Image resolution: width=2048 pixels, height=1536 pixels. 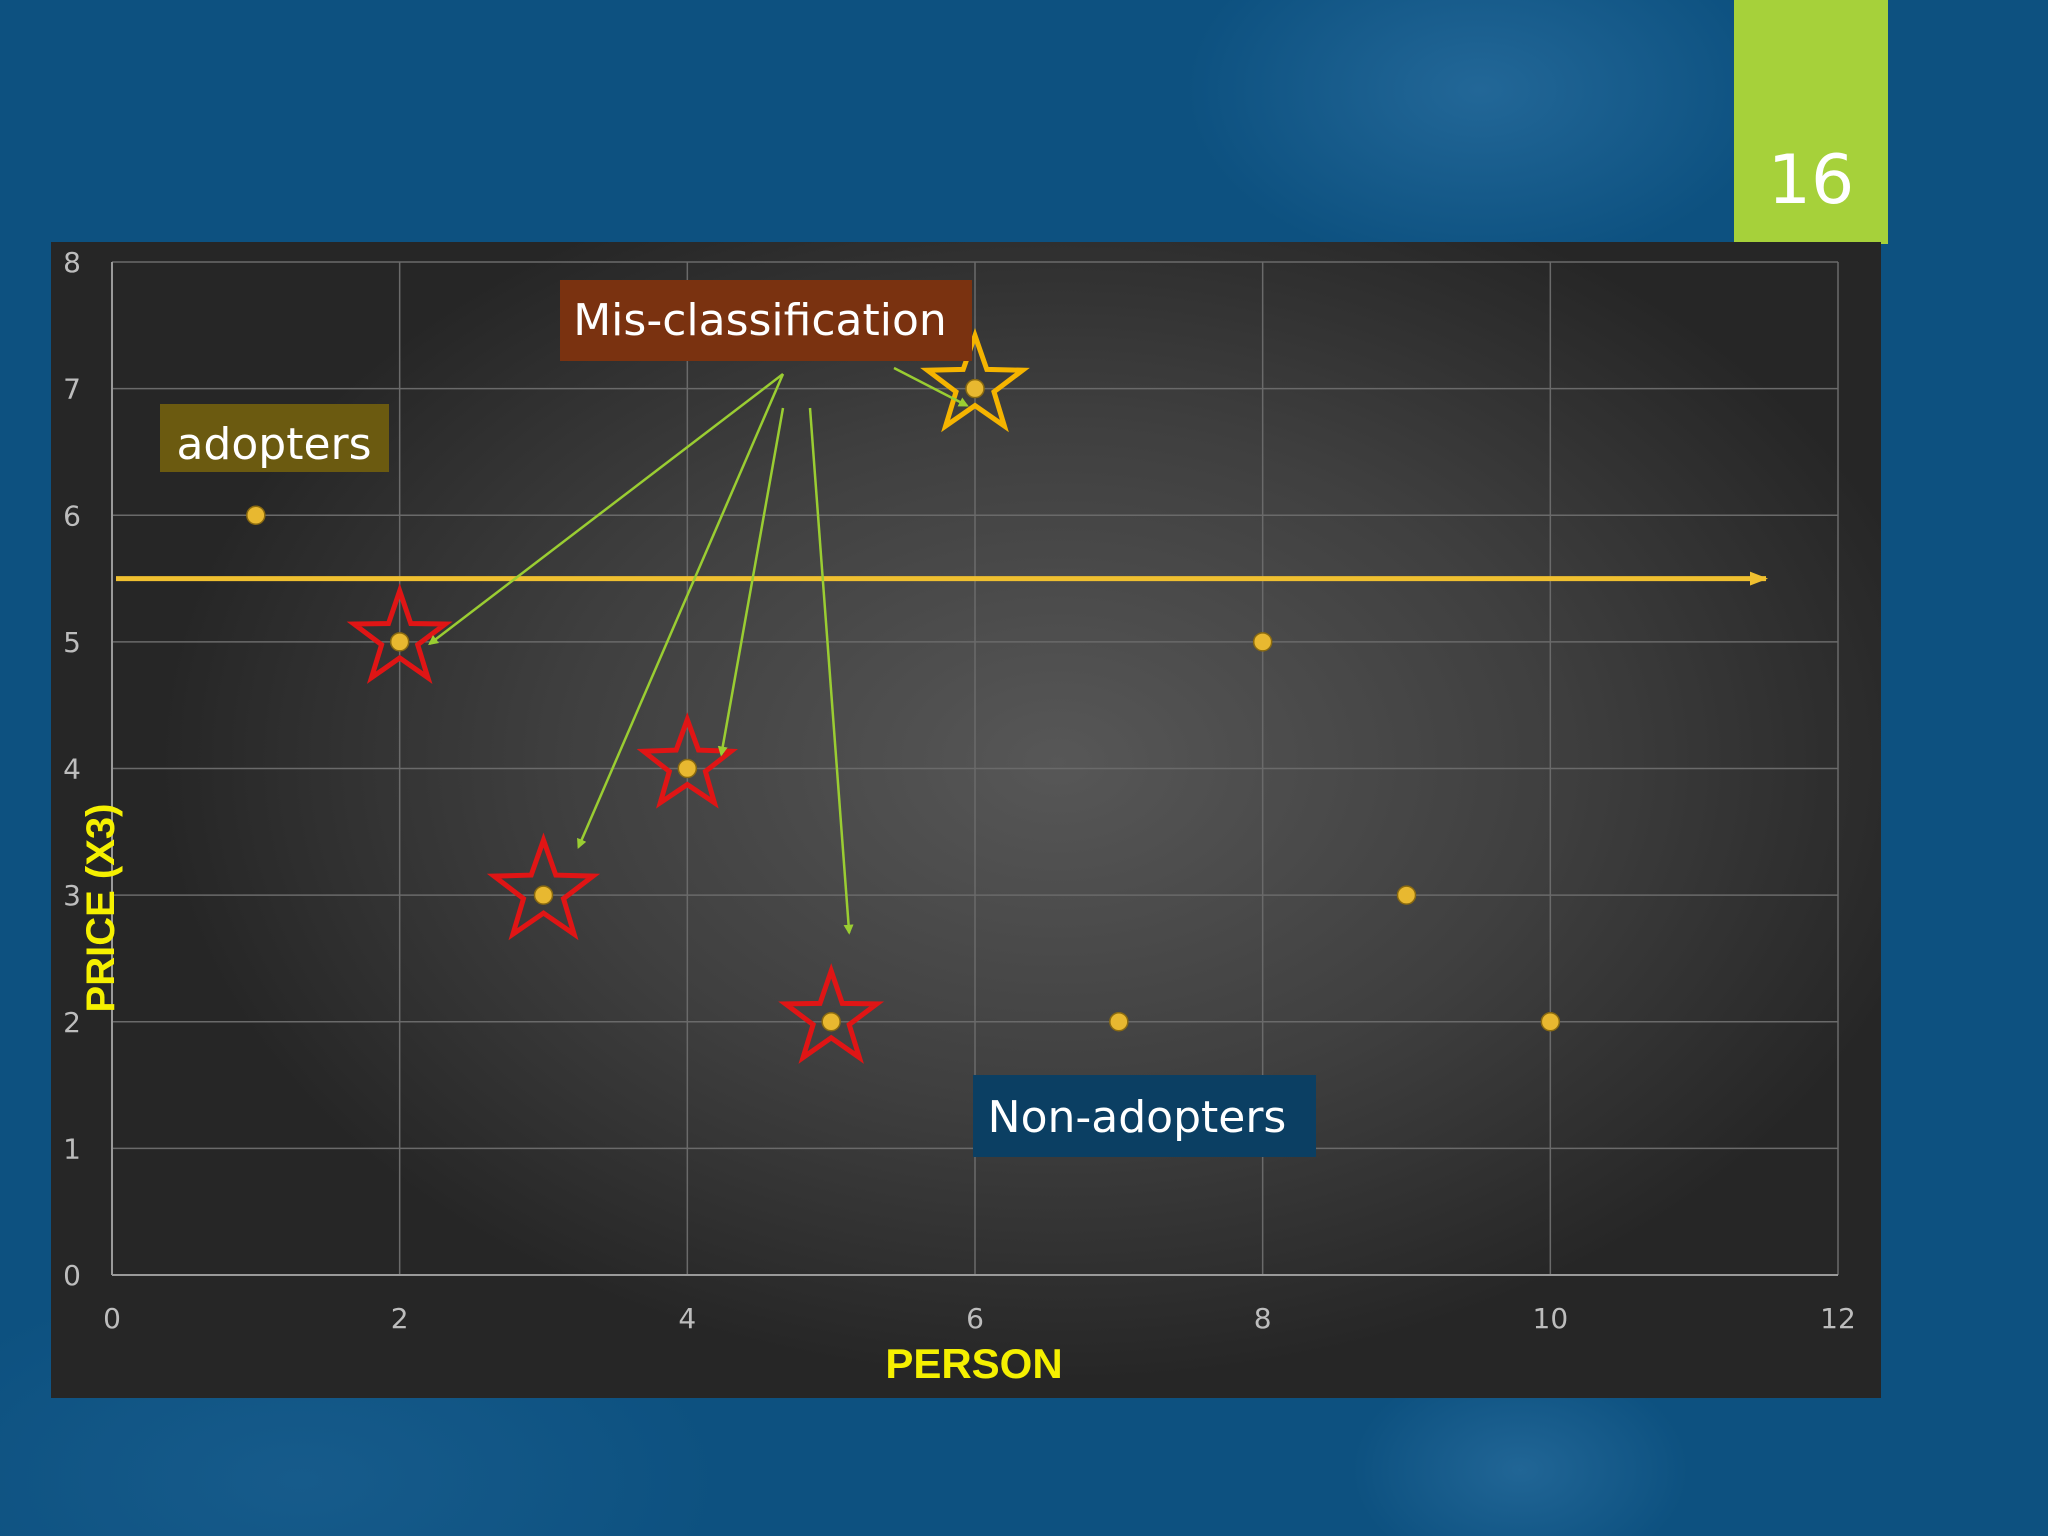 What do you see at coordinates (1838, 1318) in the screenshot?
I see `x-tick-label: 12` at bounding box center [1838, 1318].